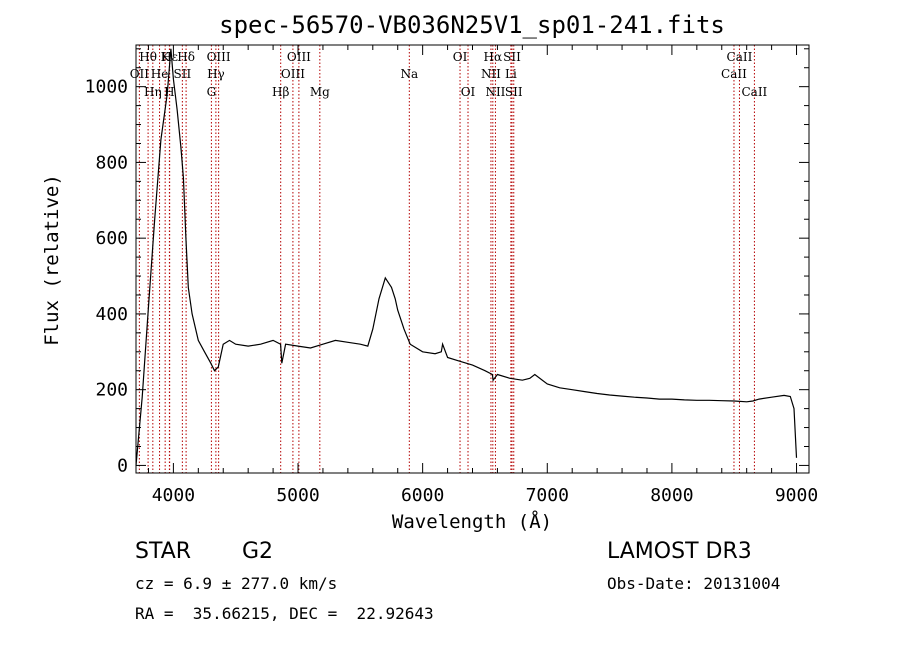 The image size is (900, 649). Describe the element at coordinates (111, 390) in the screenshot. I see `y-tick-label: 200` at that location.